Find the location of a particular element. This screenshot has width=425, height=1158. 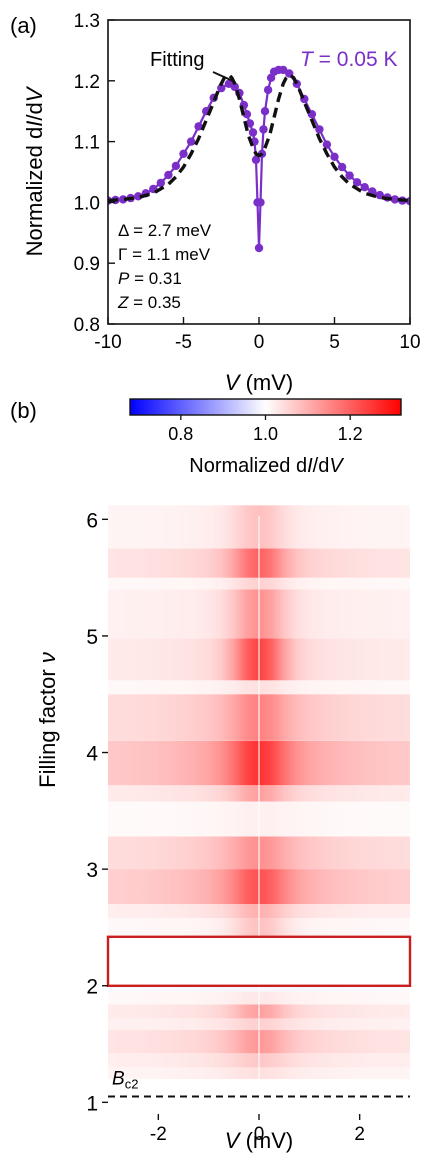

panel-a-y-axis-label: Normalized dI/dV is located at coordinates (34, 170).